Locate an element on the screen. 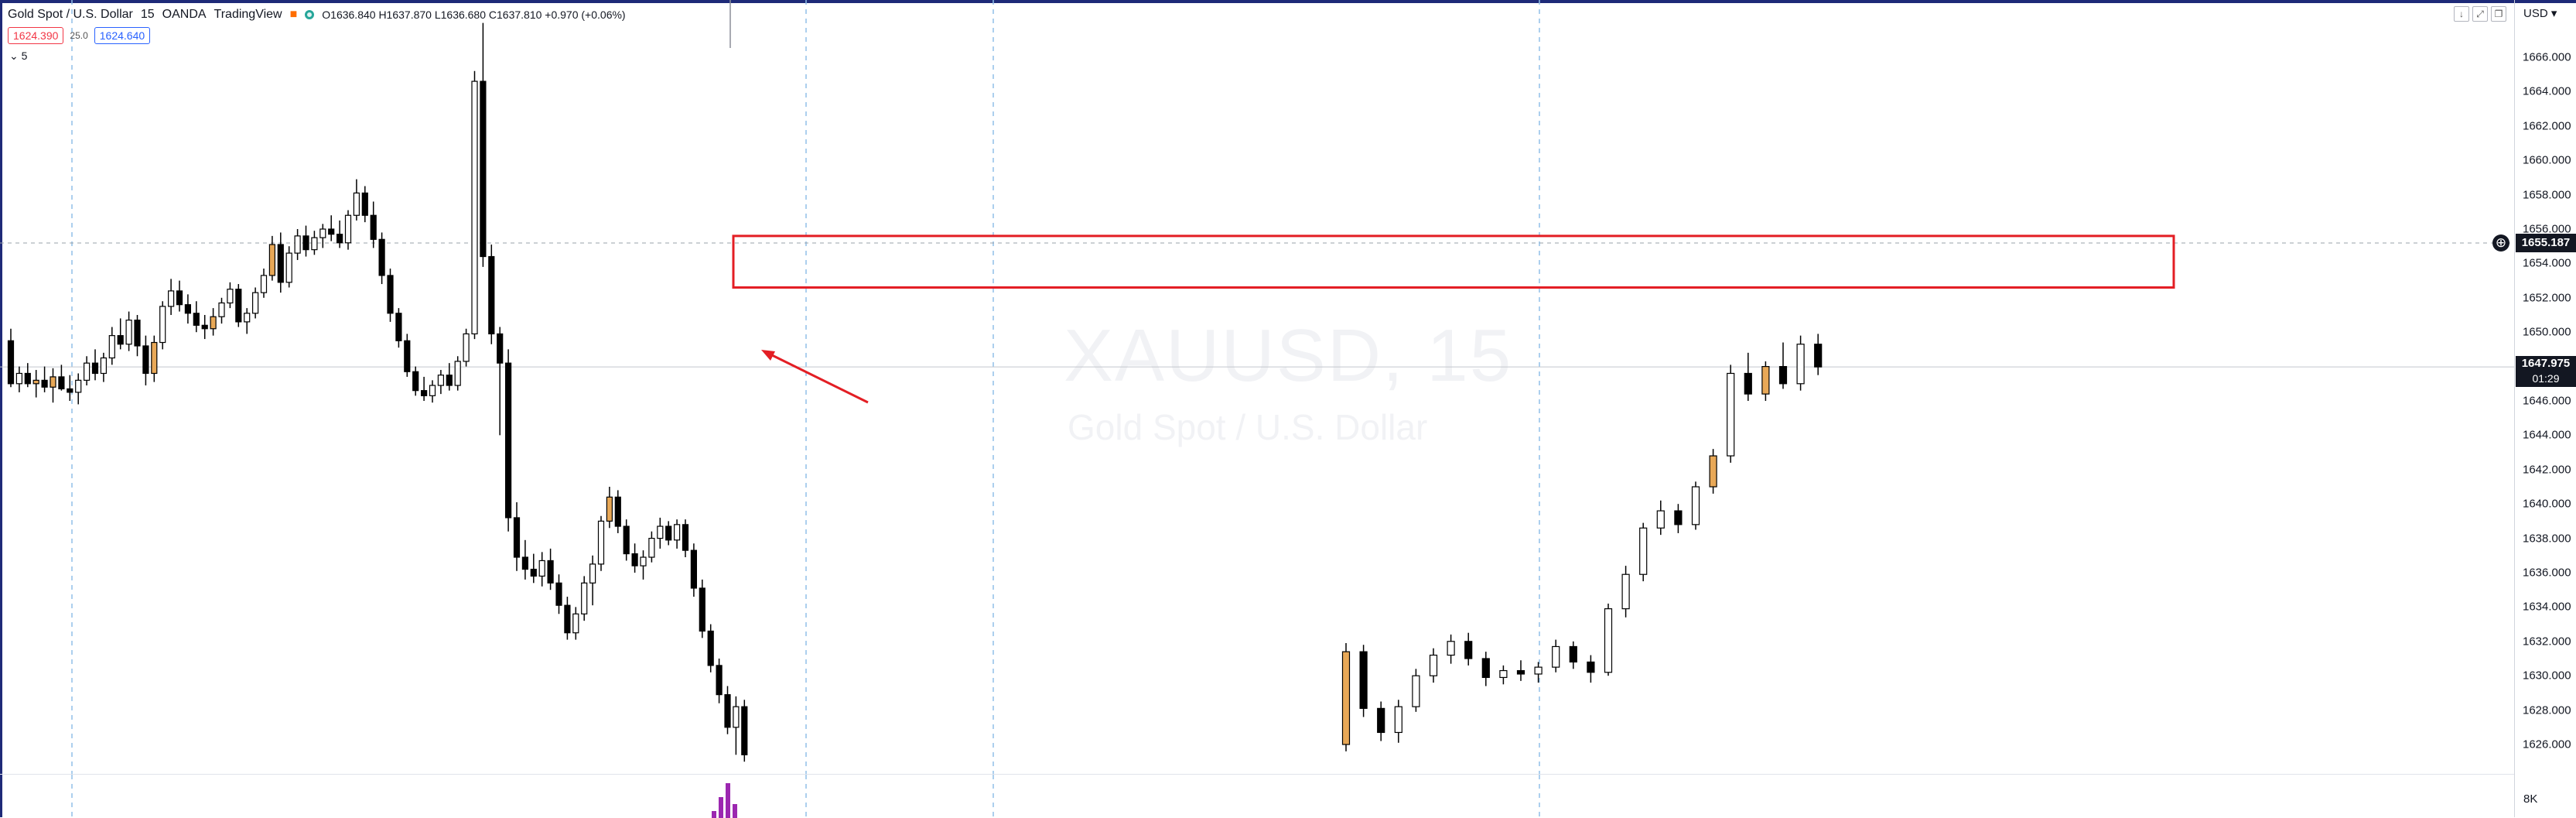  interval-label: 15 is located at coordinates (147, 15).